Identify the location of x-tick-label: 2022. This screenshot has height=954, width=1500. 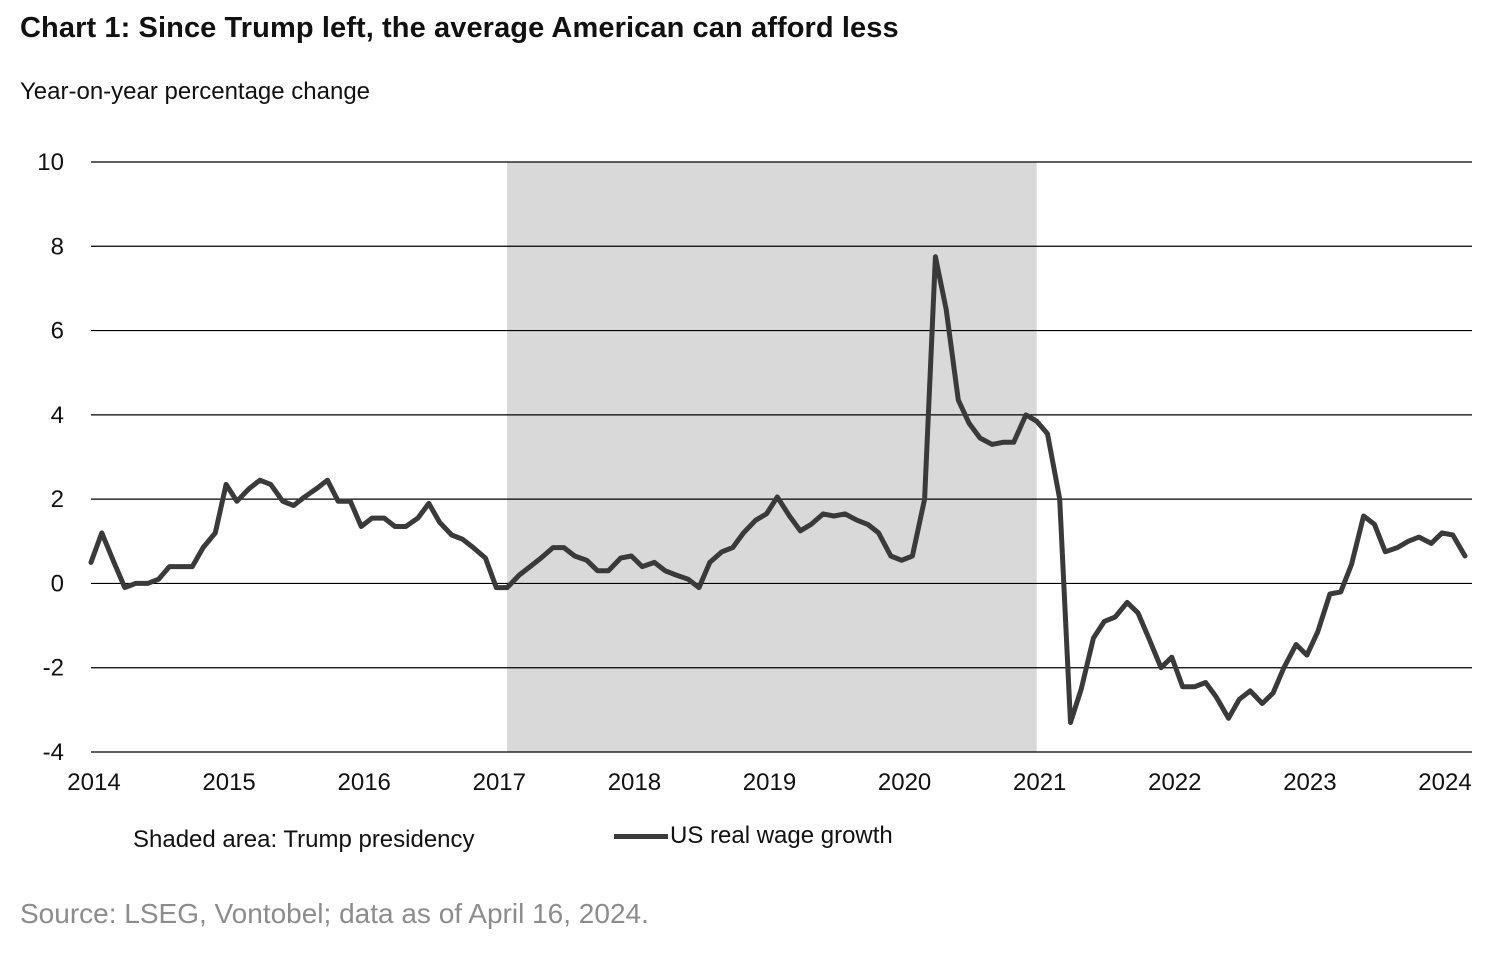
(1174, 782).